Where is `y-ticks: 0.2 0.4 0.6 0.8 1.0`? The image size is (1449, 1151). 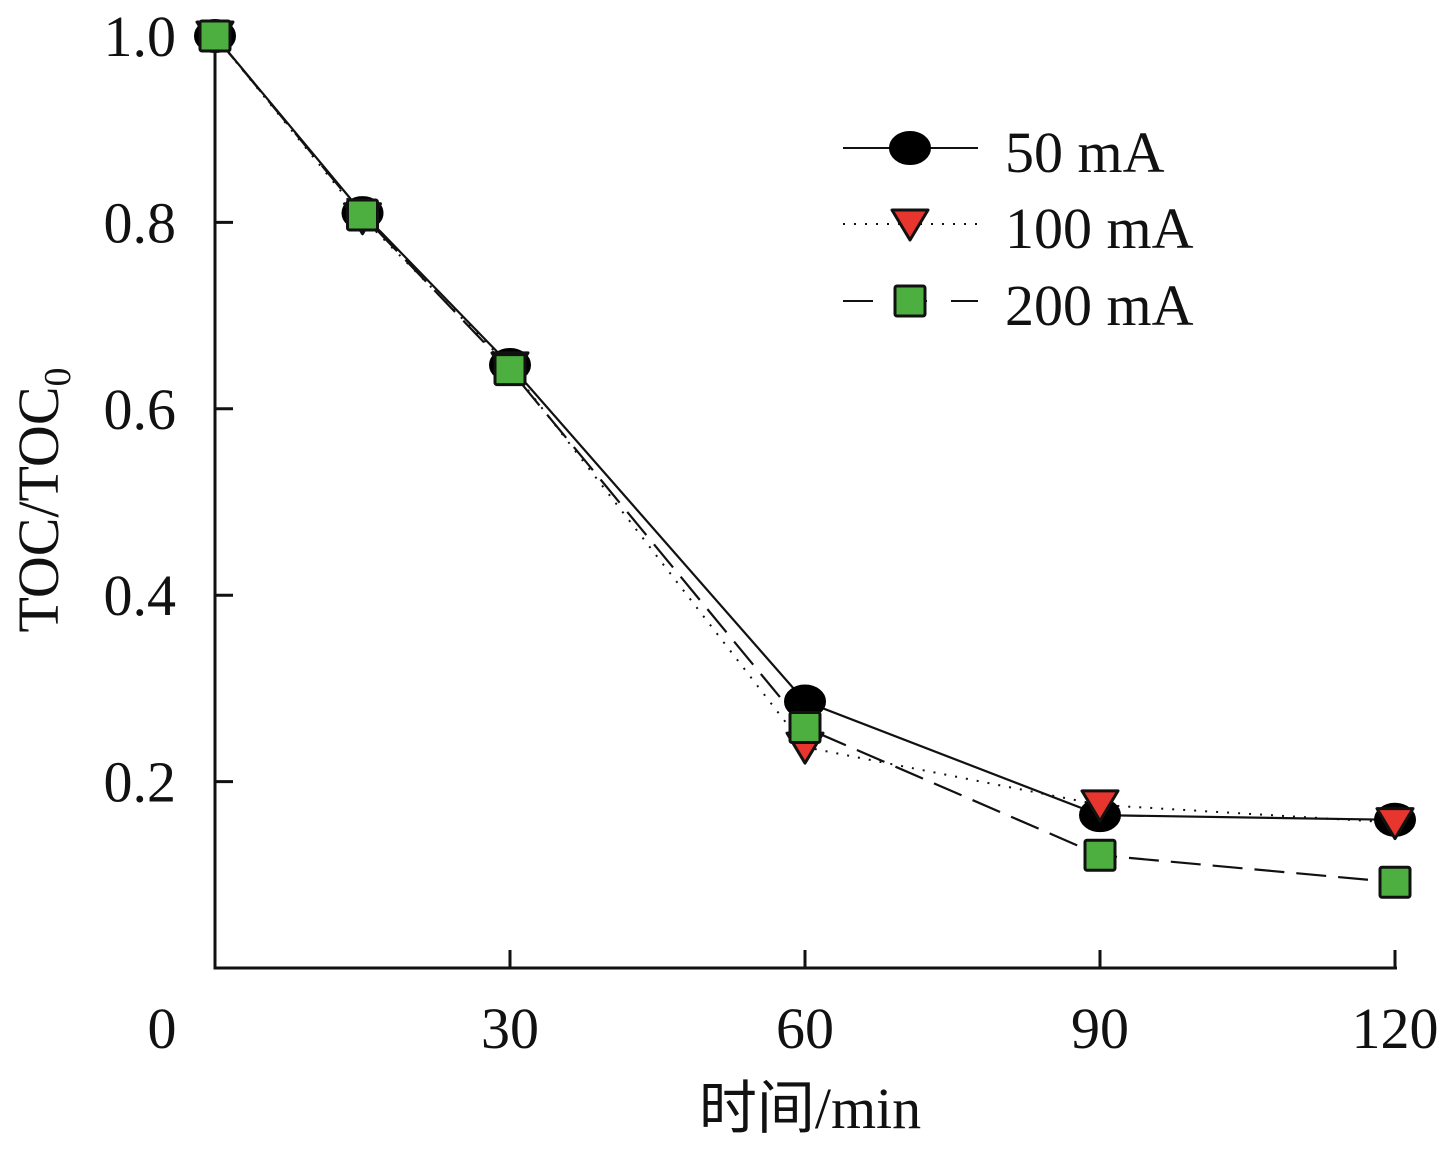 y-ticks: 0.2 0.4 0.6 0.8 1.0 is located at coordinates (168, 409).